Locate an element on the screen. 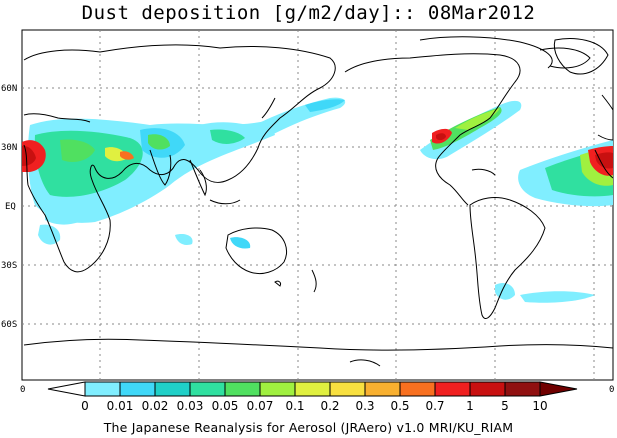 This screenshot has width=617, height=438. lat-label-60n: 60N is located at coordinates (9, 89).